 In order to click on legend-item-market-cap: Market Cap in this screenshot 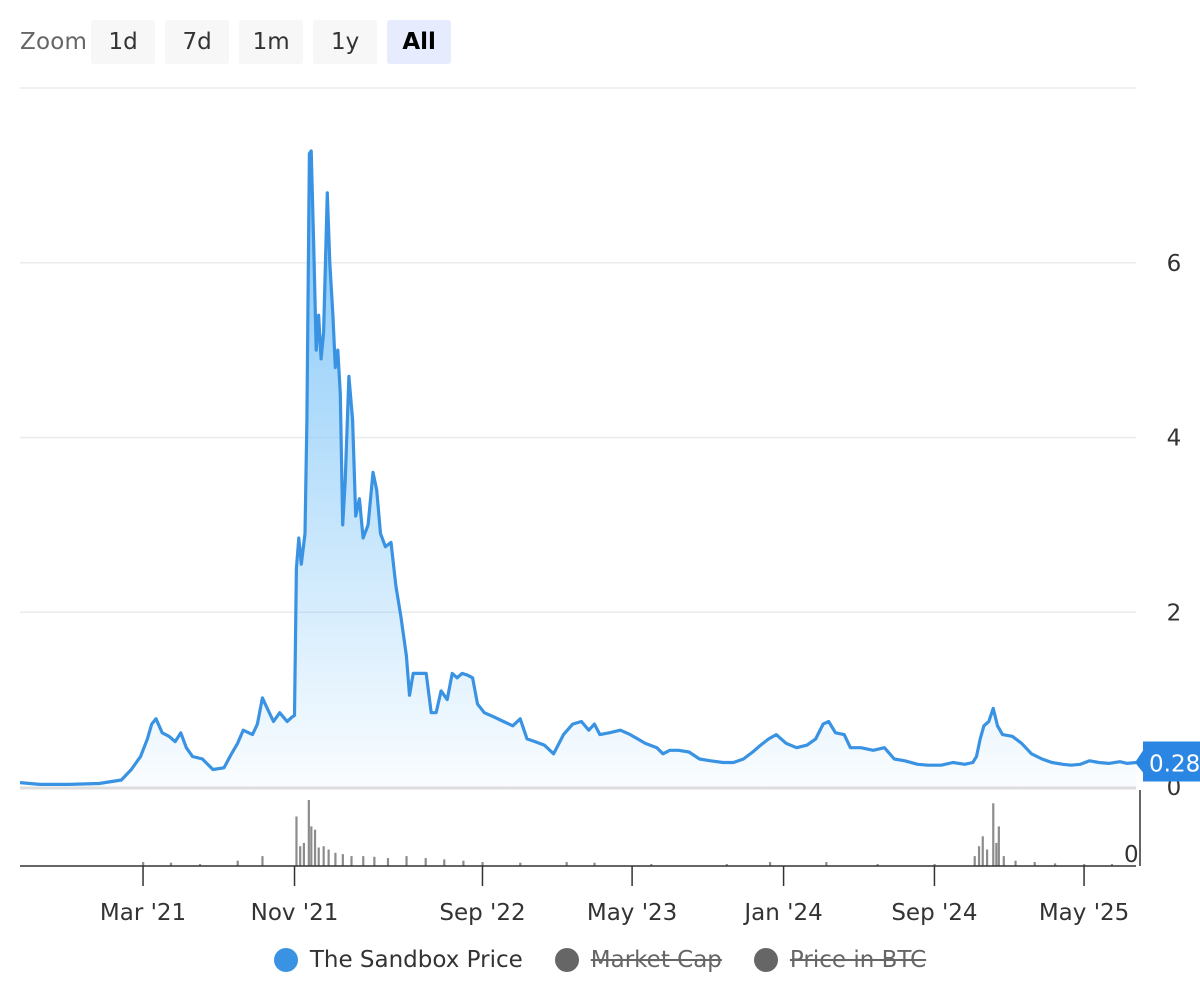, I will do `click(638, 960)`.